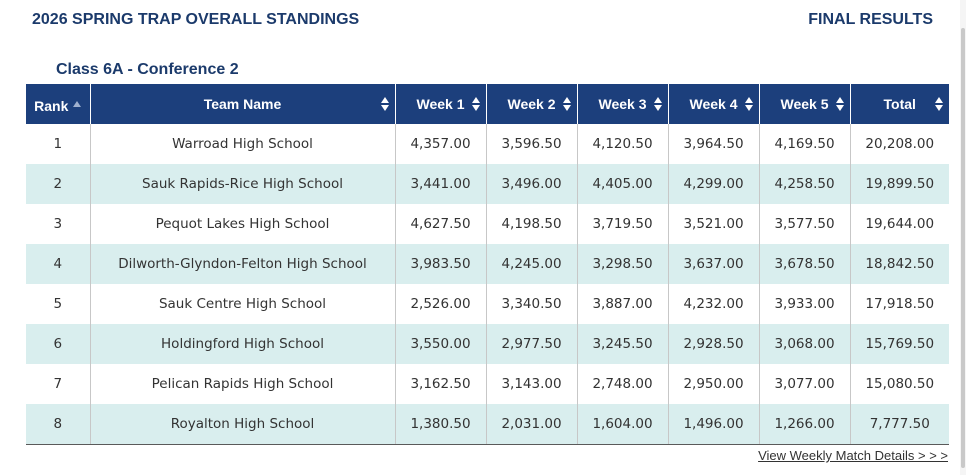 The height and width of the screenshot is (475, 966). Describe the element at coordinates (899, 344) in the screenshot. I see `total-cell: 15,769.50` at that location.